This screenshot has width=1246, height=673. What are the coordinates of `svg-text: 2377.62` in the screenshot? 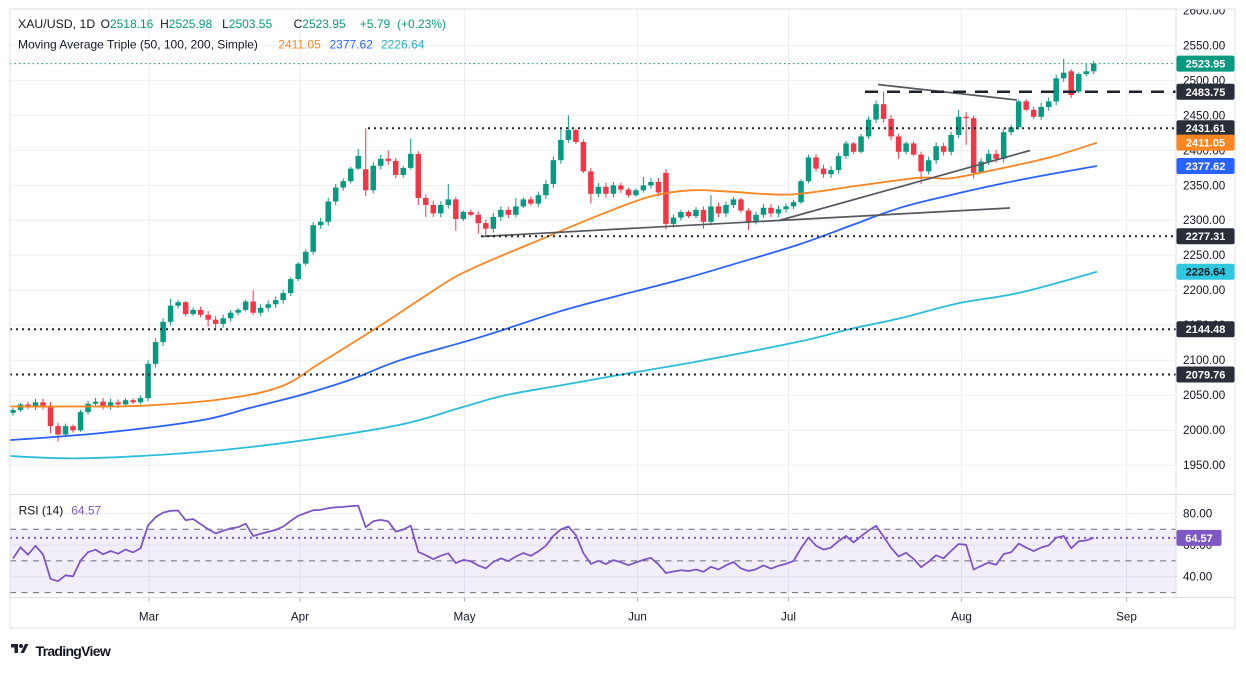 It's located at (1206, 167).